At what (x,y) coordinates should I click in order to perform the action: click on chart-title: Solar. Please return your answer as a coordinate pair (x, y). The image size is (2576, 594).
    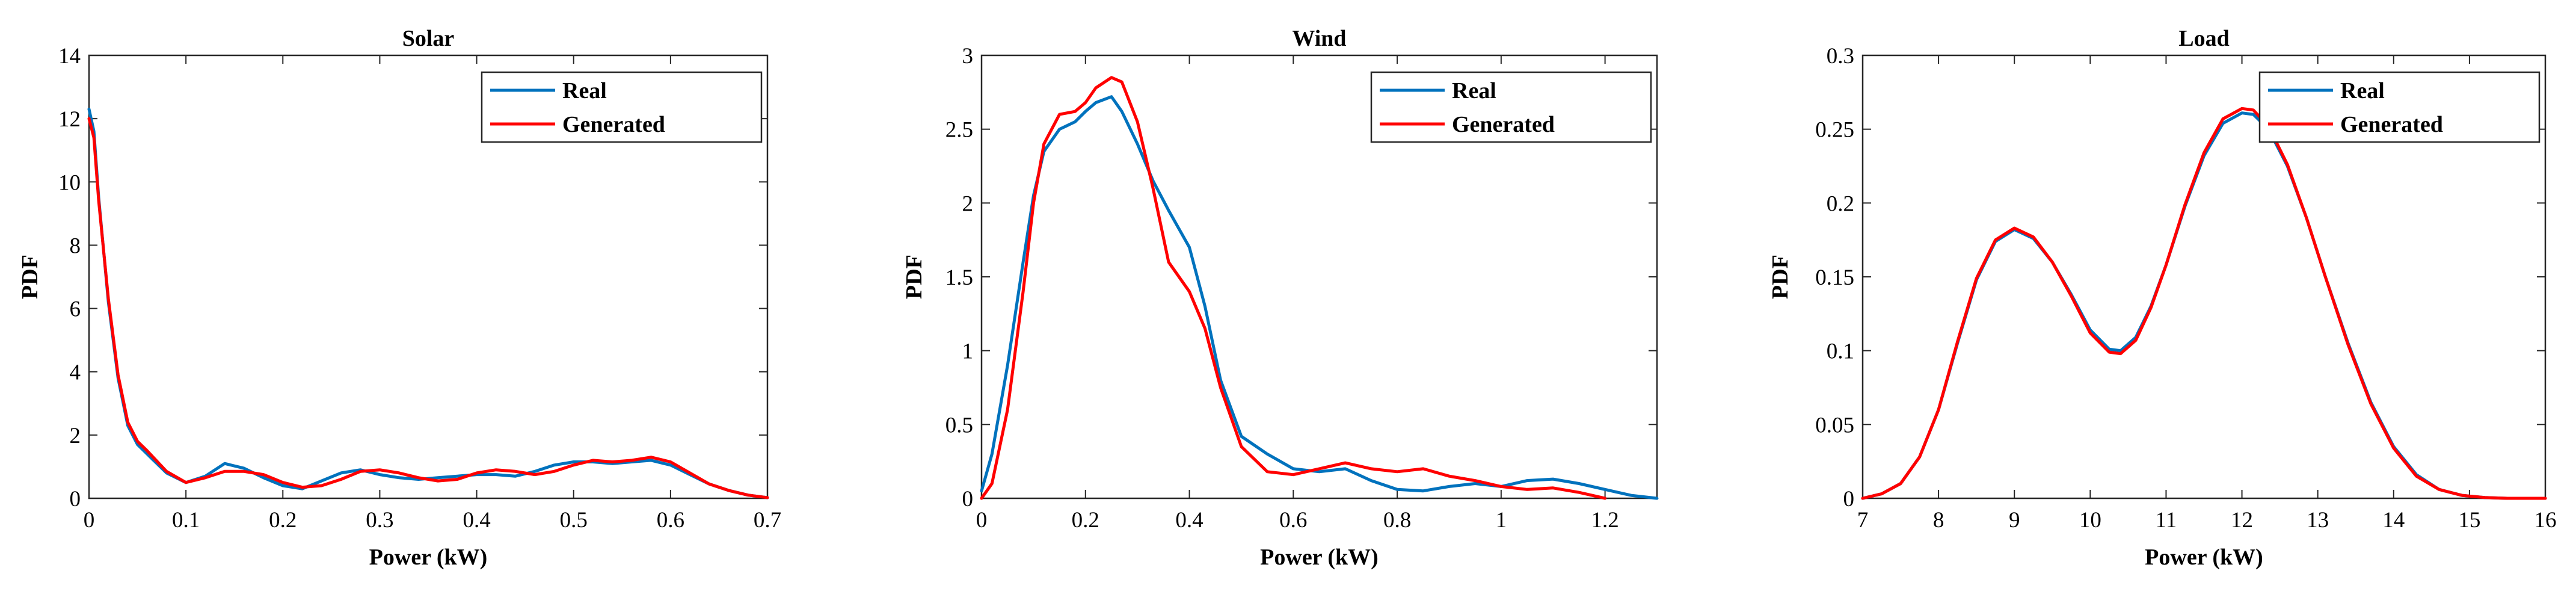
    Looking at the image, I should click on (428, 38).